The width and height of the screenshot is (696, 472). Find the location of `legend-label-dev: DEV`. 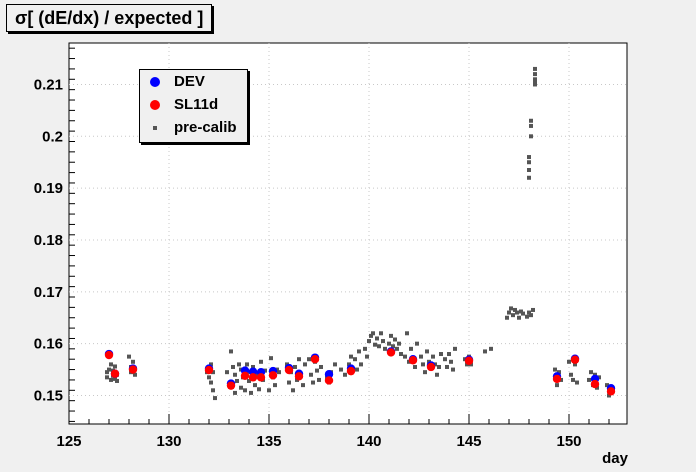

legend-label-dev: DEV is located at coordinates (189, 81).